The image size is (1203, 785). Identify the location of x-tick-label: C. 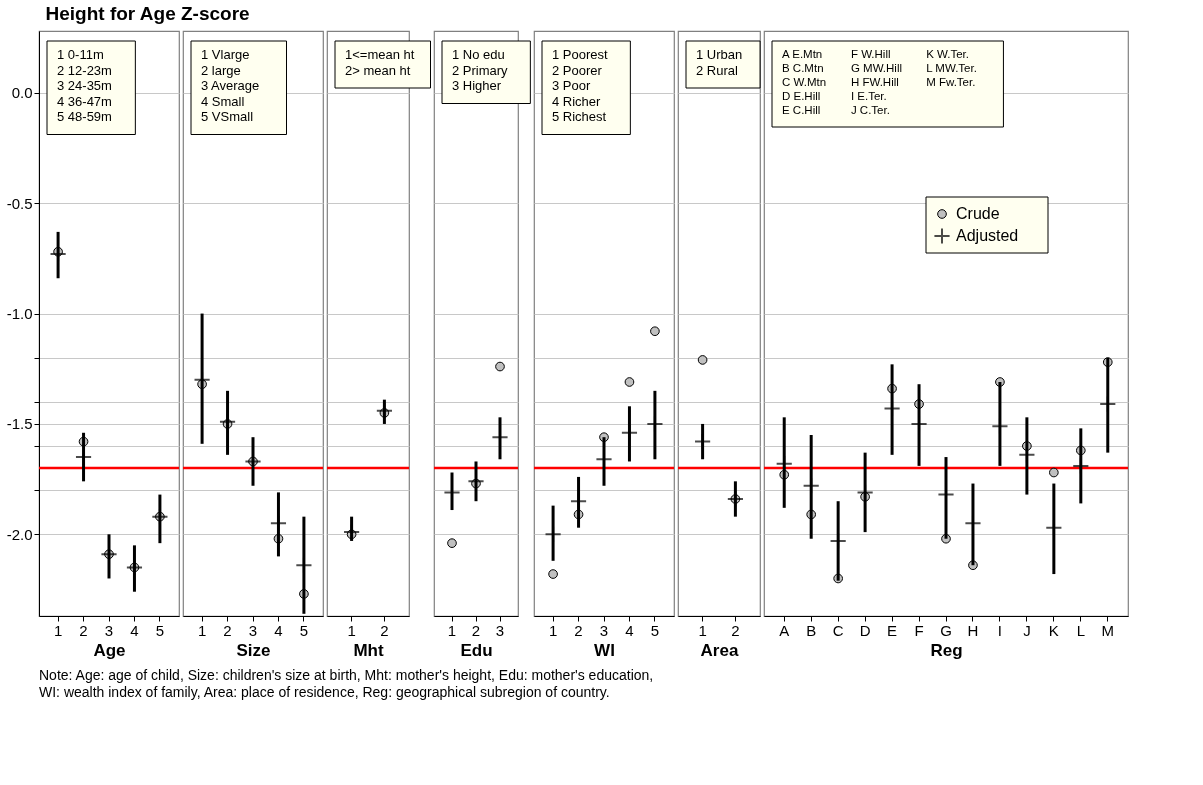
(838, 630).